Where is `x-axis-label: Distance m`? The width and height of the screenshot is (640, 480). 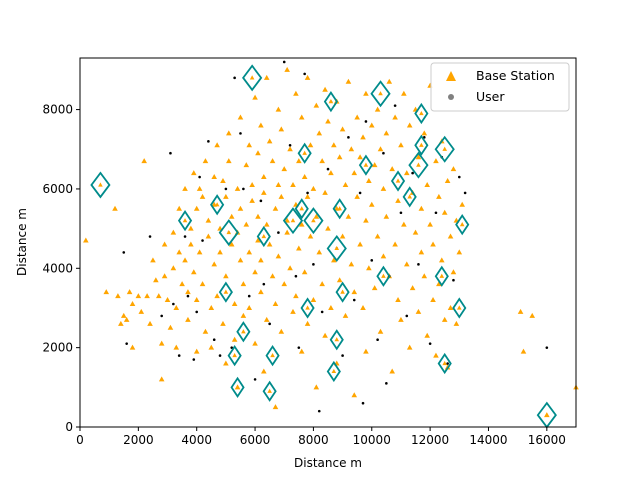 x-axis-label: Distance m is located at coordinates (328, 463).